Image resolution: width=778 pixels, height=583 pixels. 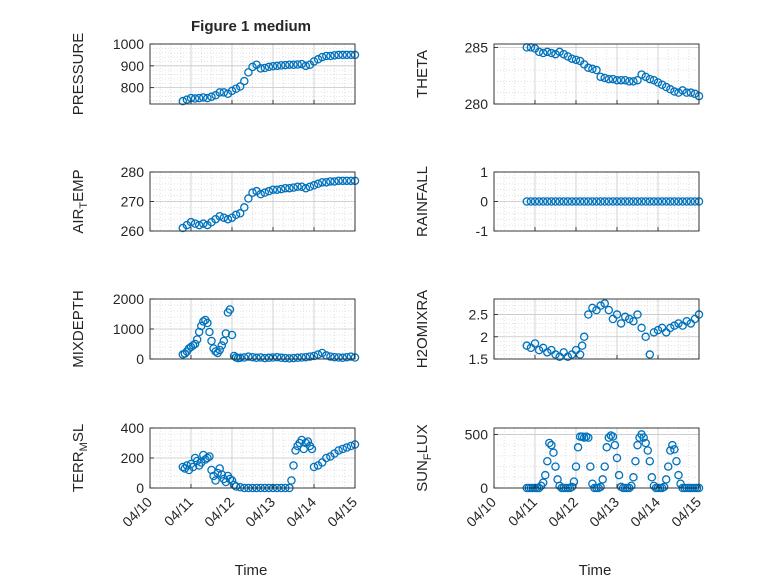 What do you see at coordinates (78, 185) in the screenshot?
I see `y-label-rest: EMP` at bounding box center [78, 185].